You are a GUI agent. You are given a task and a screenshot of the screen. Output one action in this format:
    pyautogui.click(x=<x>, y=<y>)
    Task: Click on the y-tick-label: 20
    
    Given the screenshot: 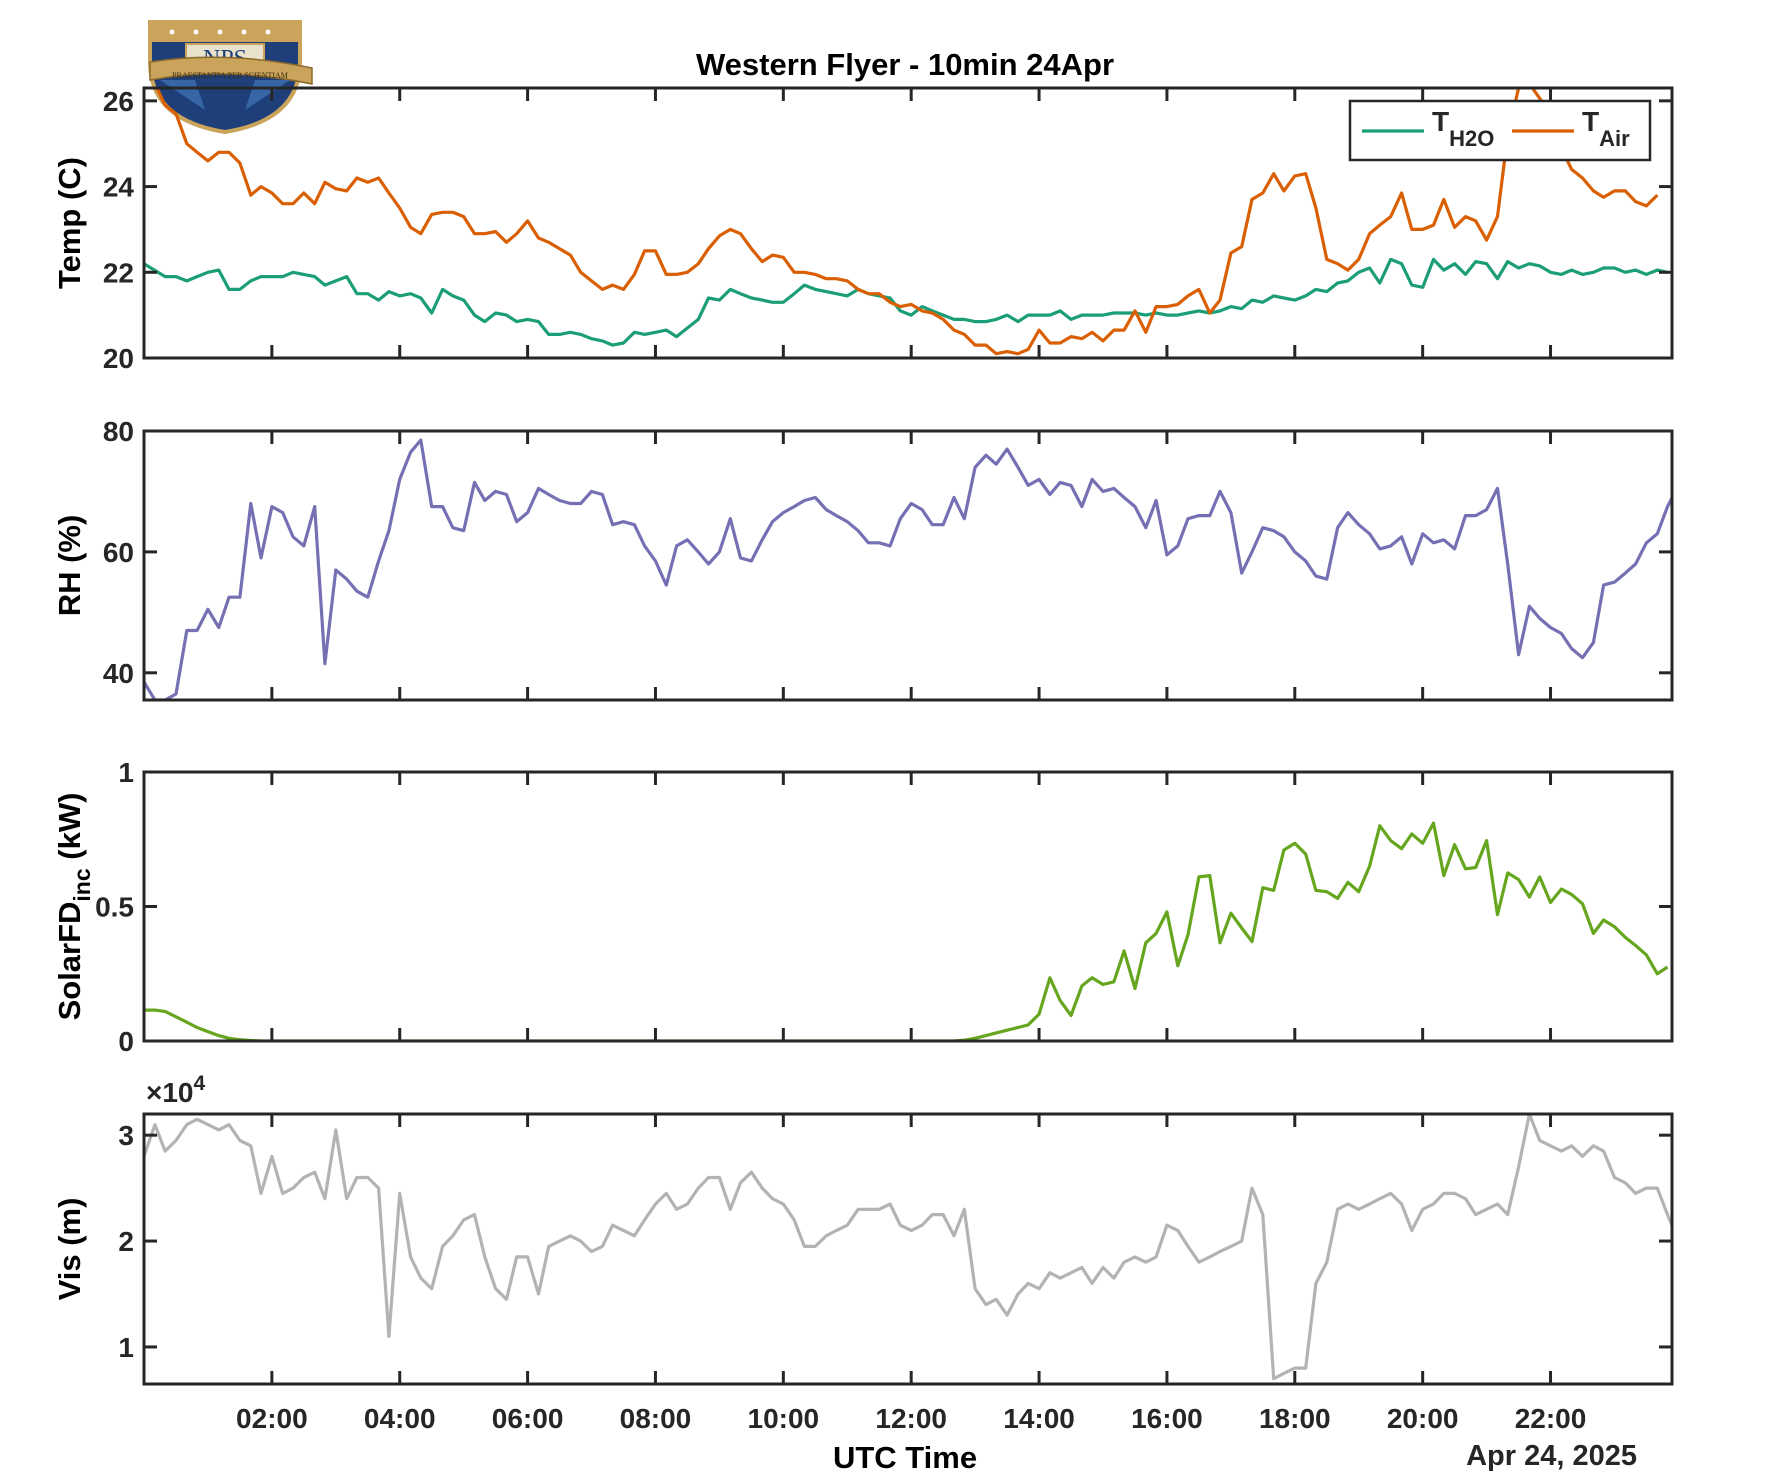 What is the action you would take?
    pyautogui.click(x=118, y=358)
    